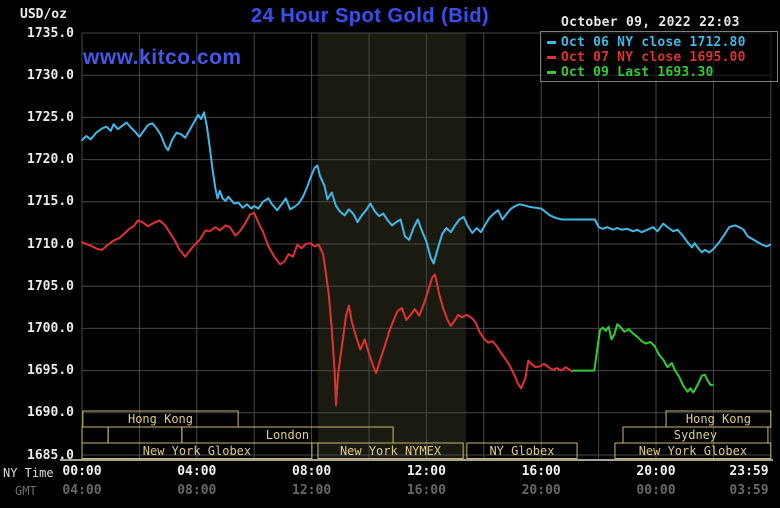  I want to click on y-axis-tick-label: 1700.0, so click(50, 328).